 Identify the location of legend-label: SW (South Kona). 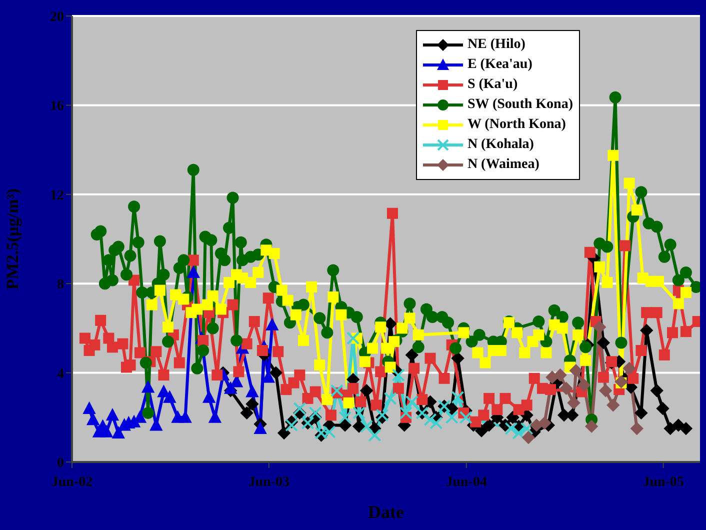
(520, 105).